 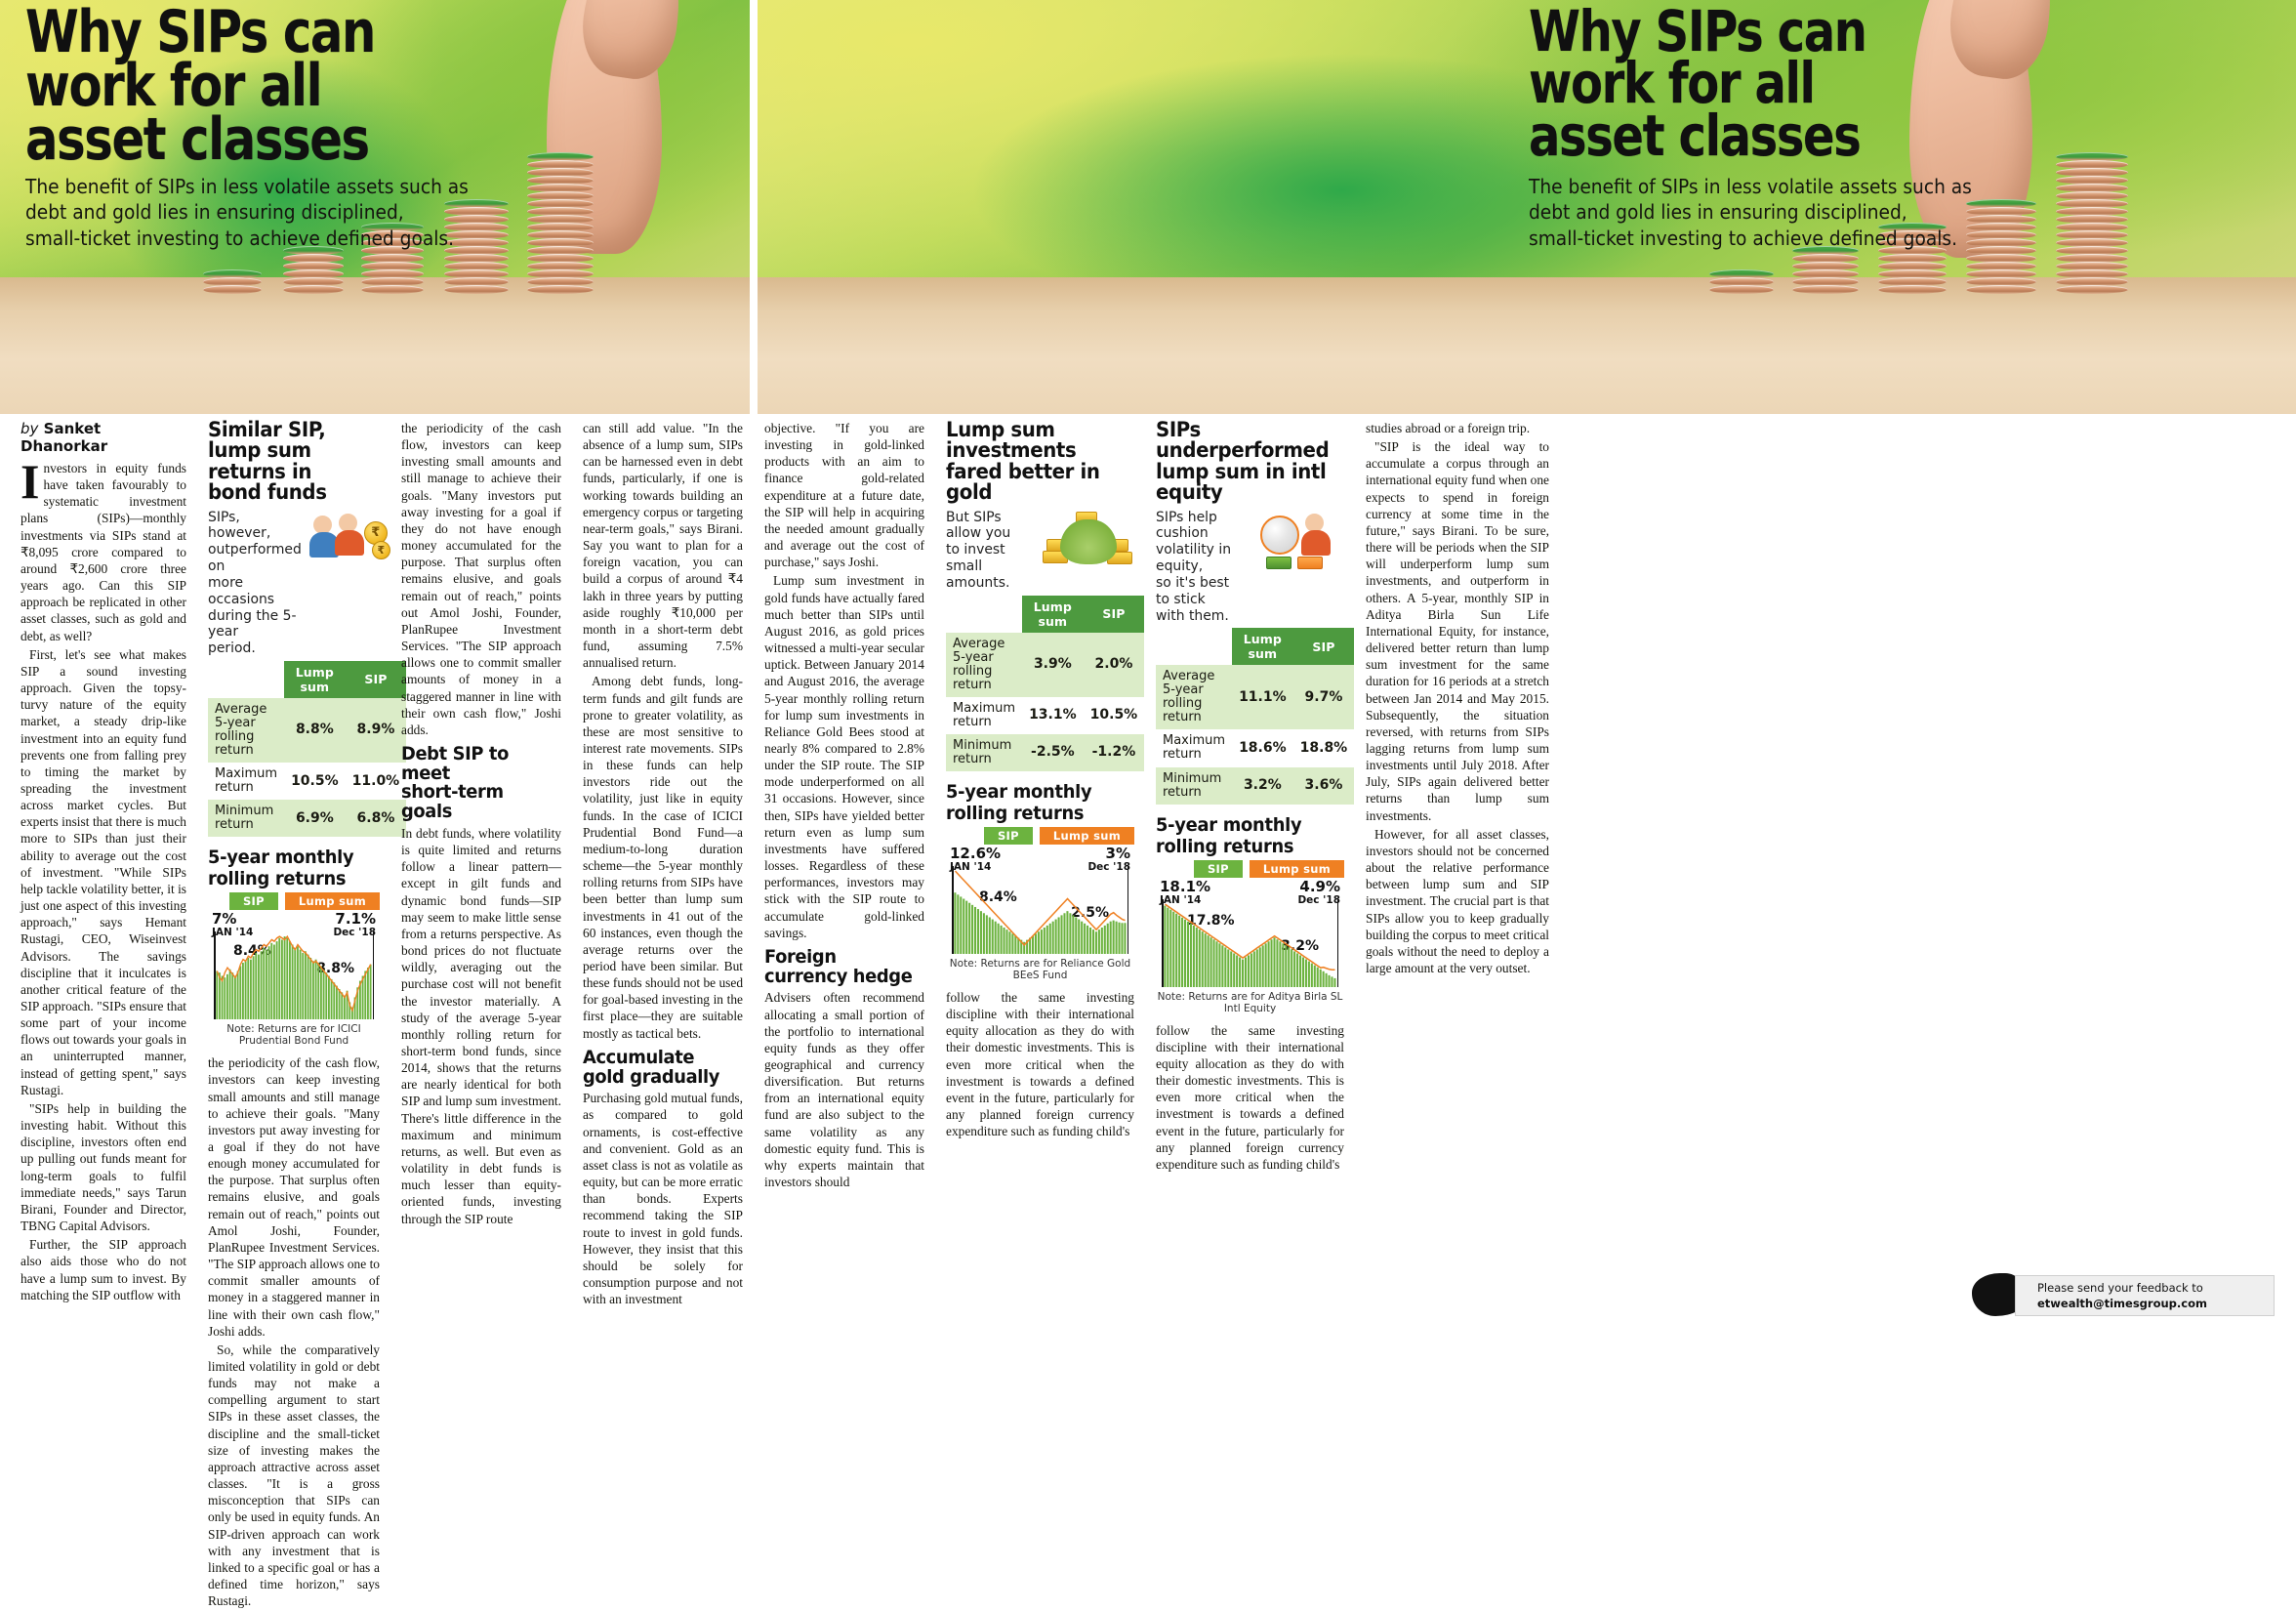 What do you see at coordinates (1262, 697) in the screenshot?
I see `cell-lumpsum: 11.1%` at bounding box center [1262, 697].